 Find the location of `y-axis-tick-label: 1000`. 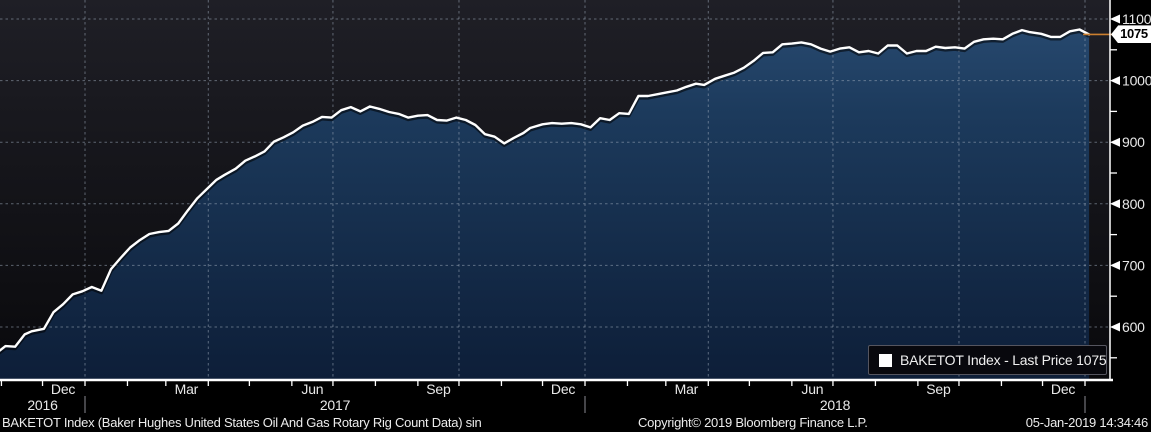

y-axis-tick-label: 1000 is located at coordinates (1136, 81).